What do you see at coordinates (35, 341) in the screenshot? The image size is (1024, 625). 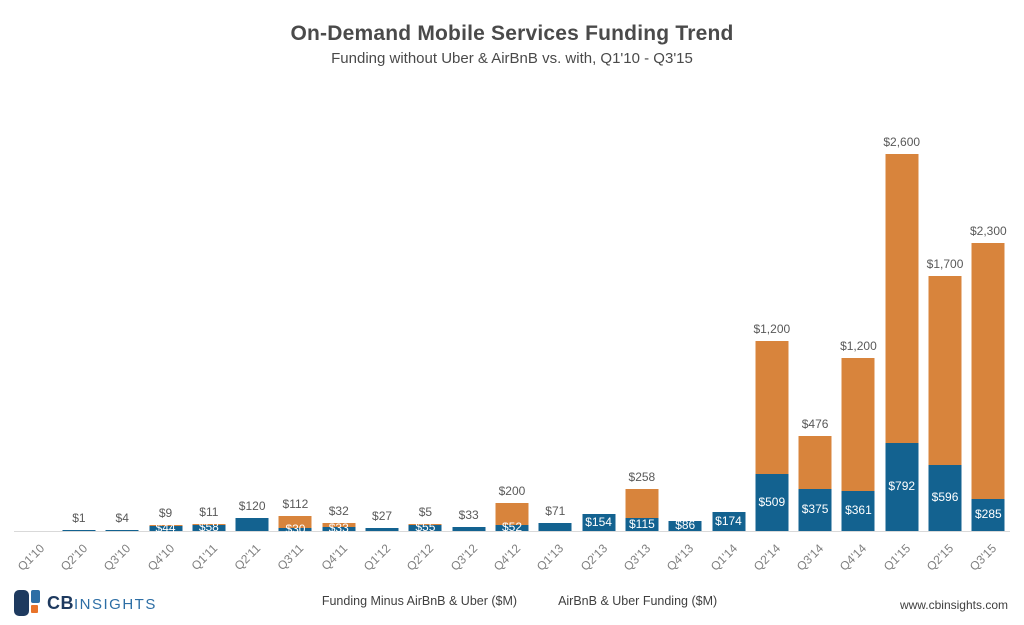 I see `bar-slot-Q1-10: Q1'10` at bounding box center [35, 341].